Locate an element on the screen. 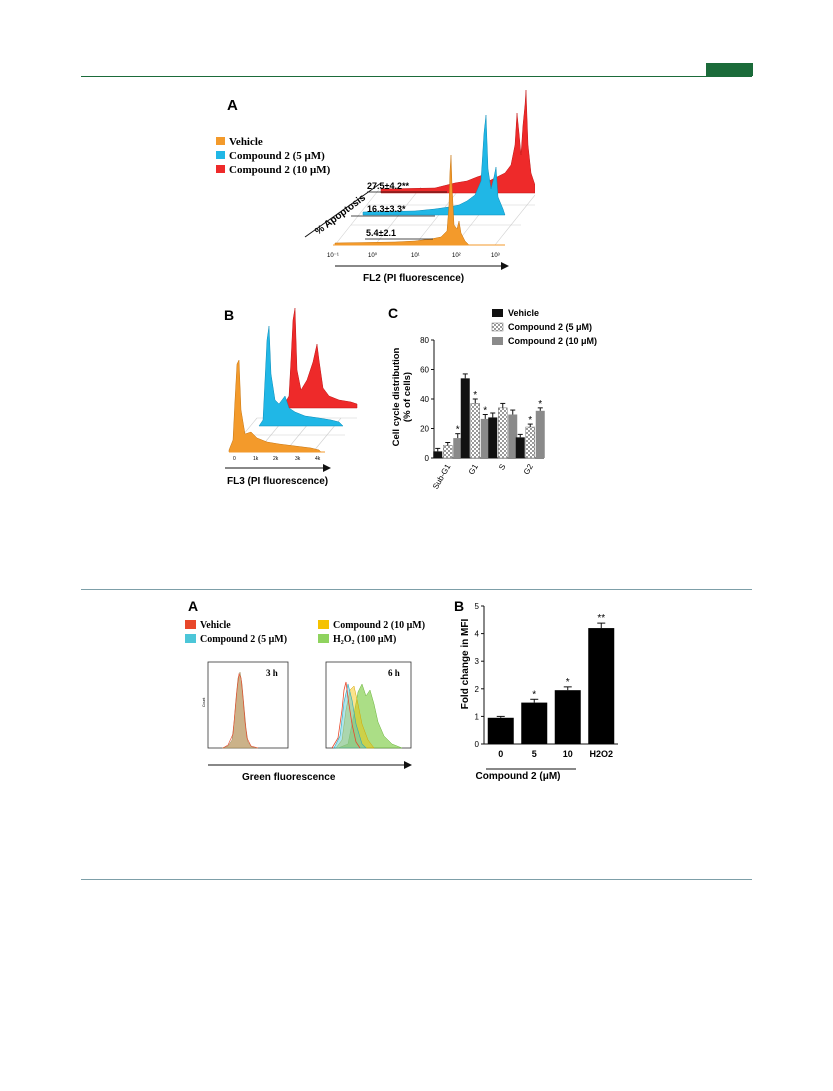 Image resolution: width=833 pixels, height=1091 pixels. chart-2b-ylabel: Fold change in MFI is located at coordinates (465, 664).